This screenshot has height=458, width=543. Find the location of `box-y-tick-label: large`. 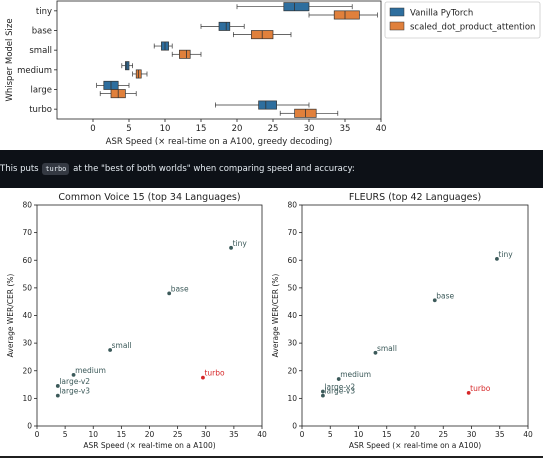

box-y-tick-label: large is located at coordinates (41, 91).